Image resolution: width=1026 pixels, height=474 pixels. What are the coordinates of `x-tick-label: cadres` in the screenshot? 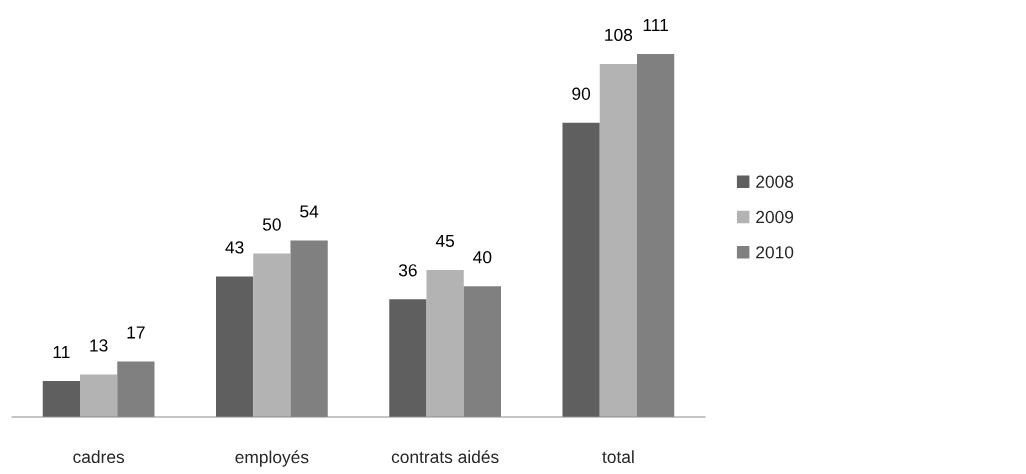 It's located at (99, 457).